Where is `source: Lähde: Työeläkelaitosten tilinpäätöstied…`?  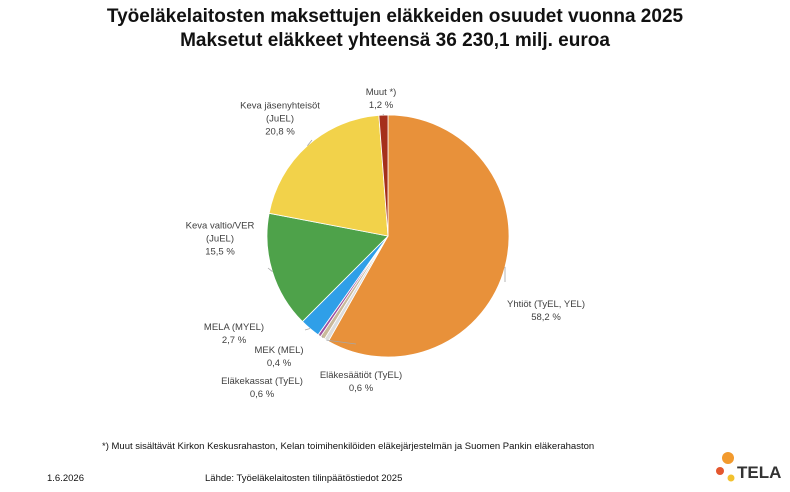
source: Lähde: Työeläkelaitosten tilinpäätöstied… is located at coordinates (304, 478).